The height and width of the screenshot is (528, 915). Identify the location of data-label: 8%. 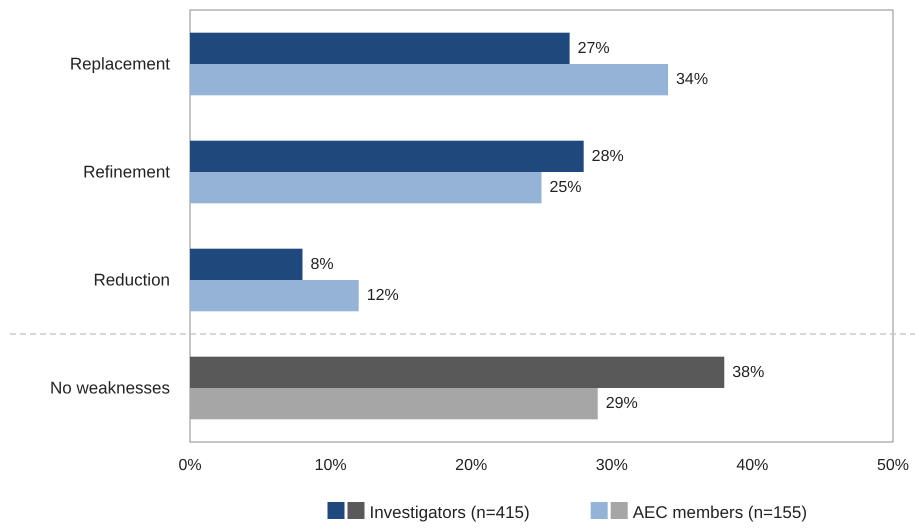
(322, 264).